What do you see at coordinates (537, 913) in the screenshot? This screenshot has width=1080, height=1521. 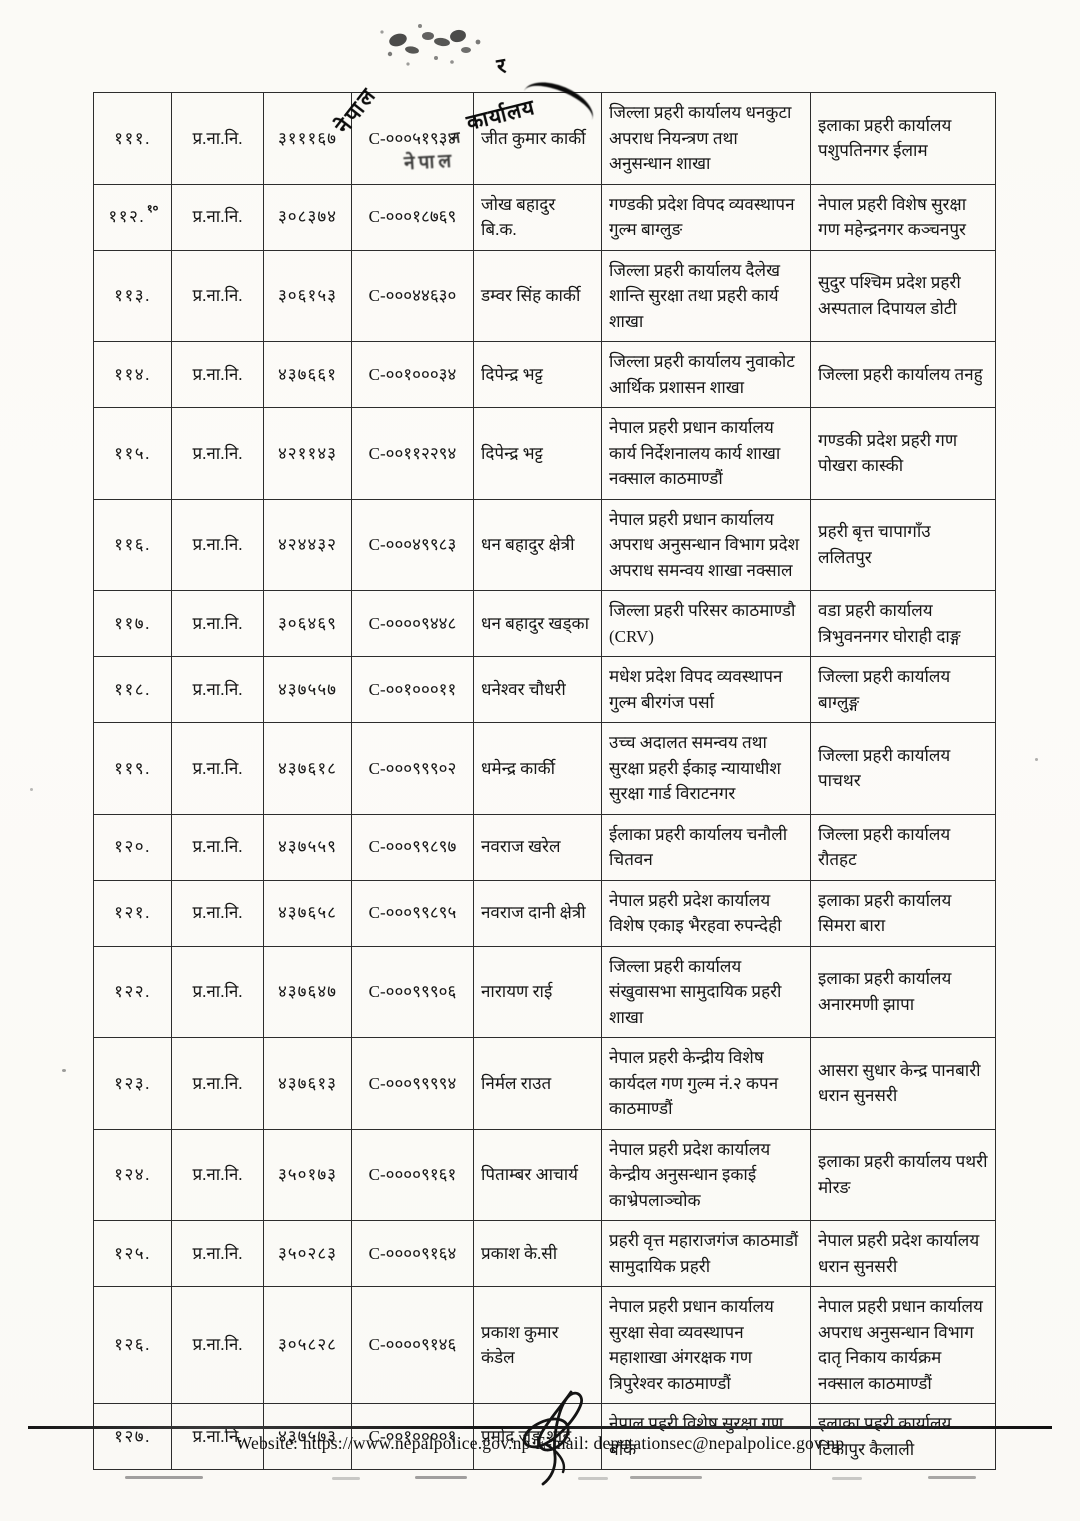 I see `cell-name: नवराज दानी क्षेत्री` at bounding box center [537, 913].